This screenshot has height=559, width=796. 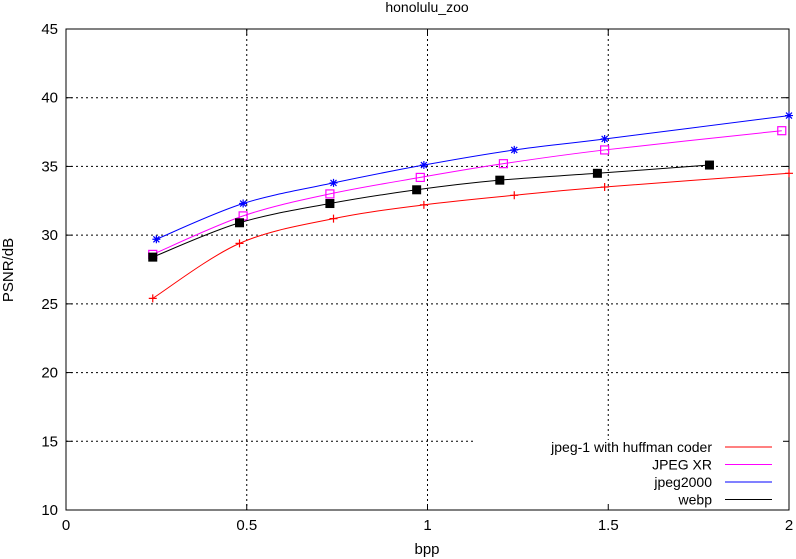 What do you see at coordinates (49, 510) in the screenshot?
I see `y-tick-label: 10` at bounding box center [49, 510].